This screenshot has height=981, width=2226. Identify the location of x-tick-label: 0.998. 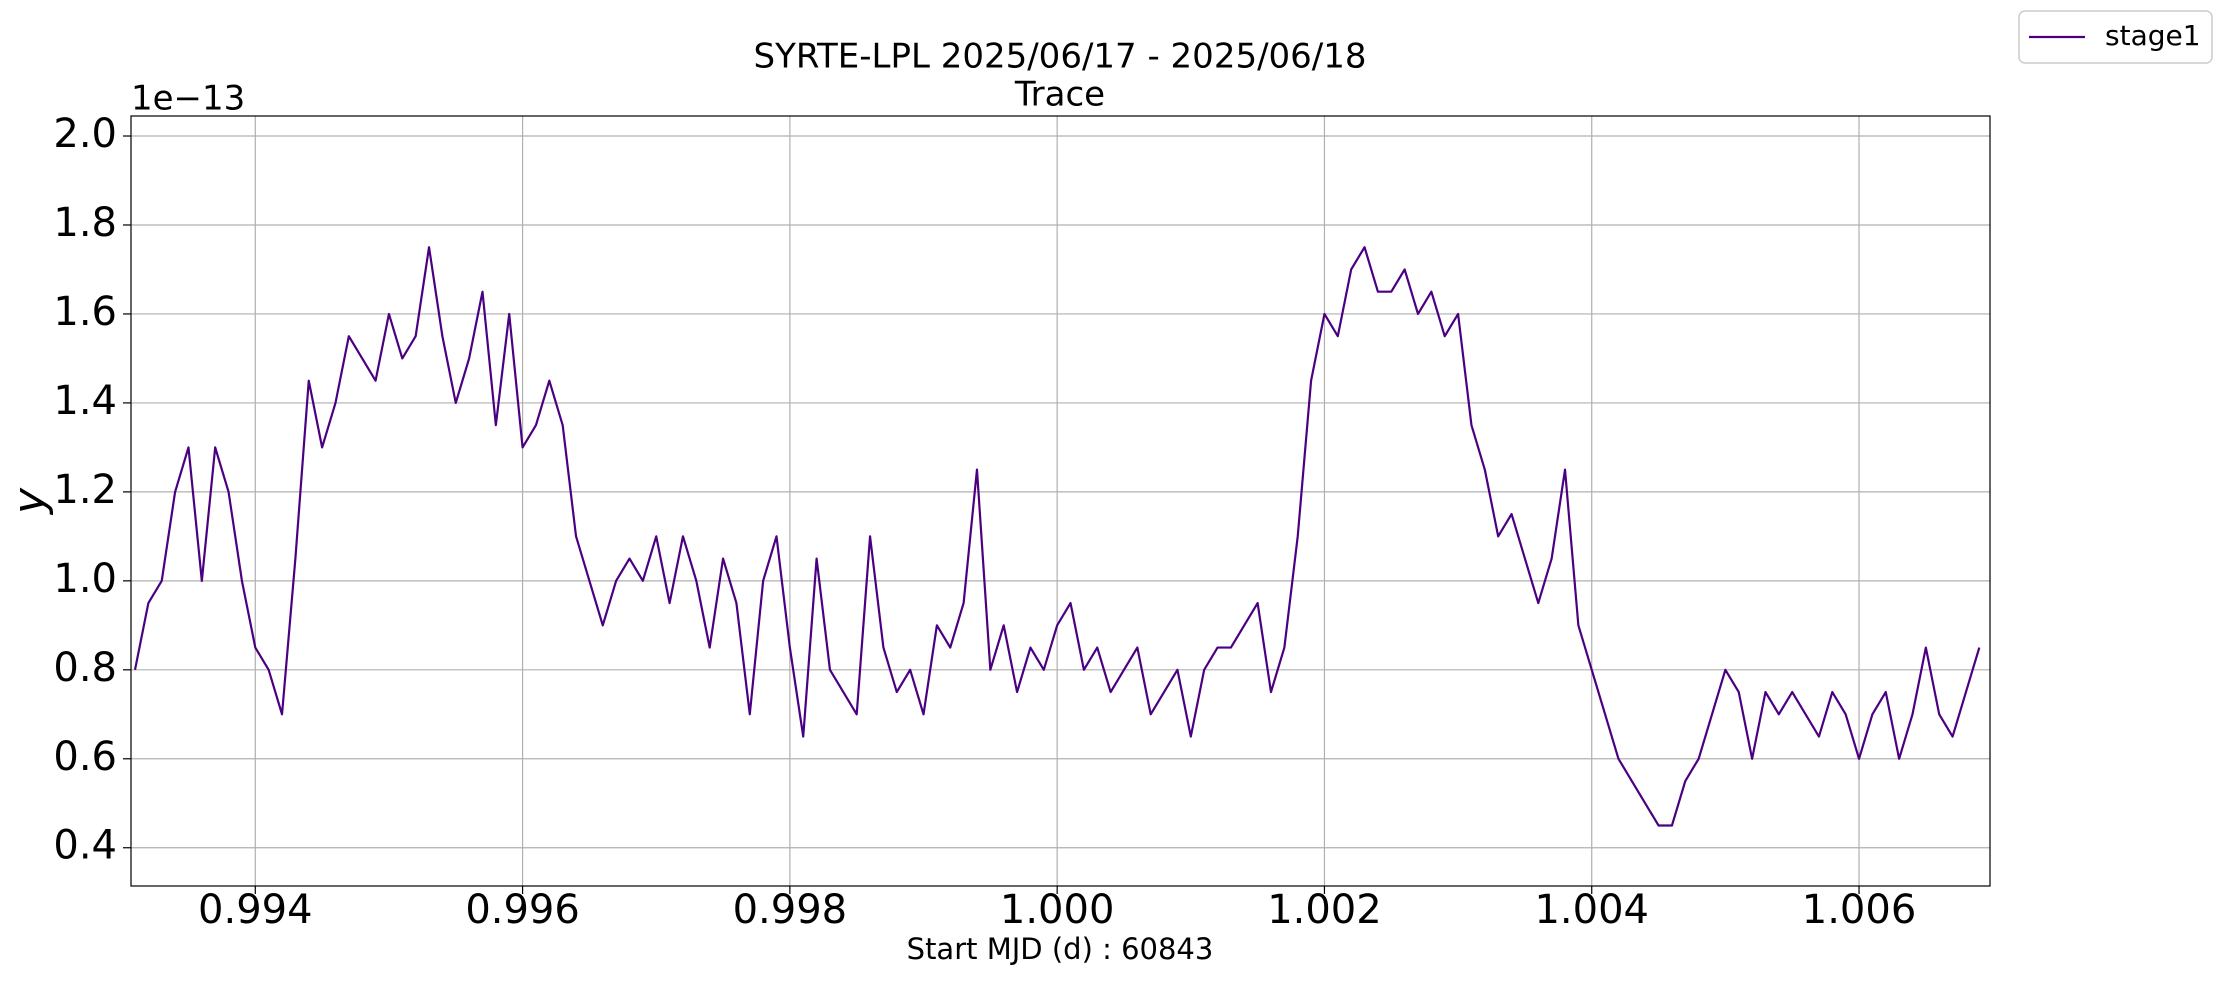
(790, 910).